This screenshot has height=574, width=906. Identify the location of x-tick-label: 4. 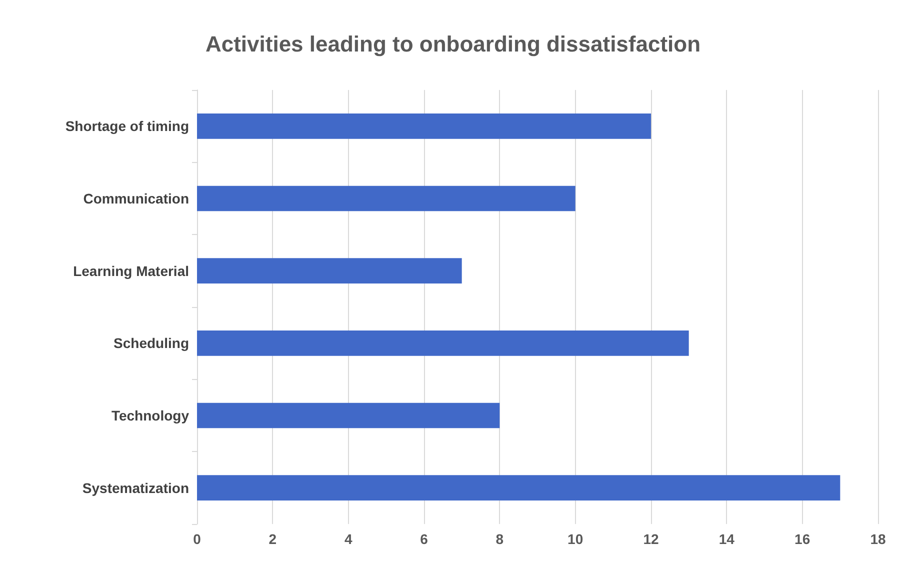
(348, 539).